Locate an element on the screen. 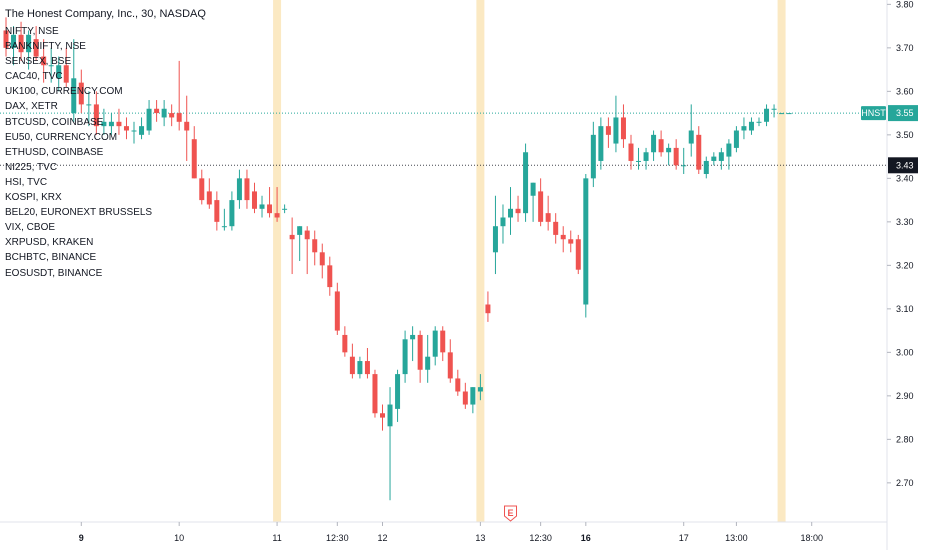 This screenshot has height=550, width=932. compare-symbol-item: VIX, CBOE is located at coordinates (30, 228).